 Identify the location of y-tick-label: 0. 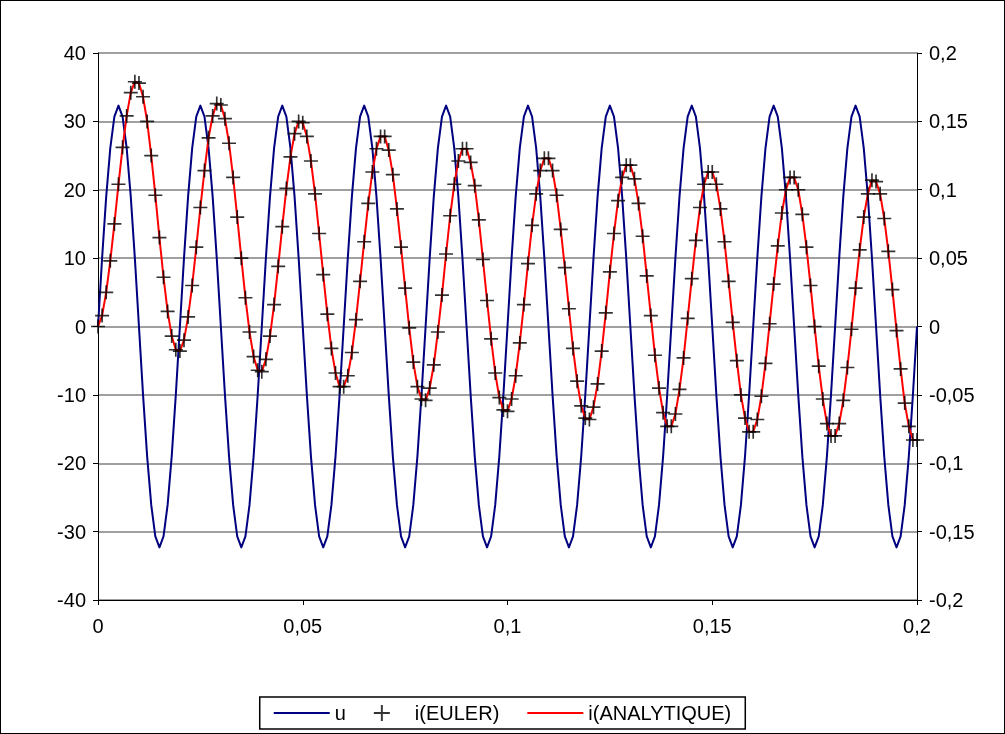
(80, 326).